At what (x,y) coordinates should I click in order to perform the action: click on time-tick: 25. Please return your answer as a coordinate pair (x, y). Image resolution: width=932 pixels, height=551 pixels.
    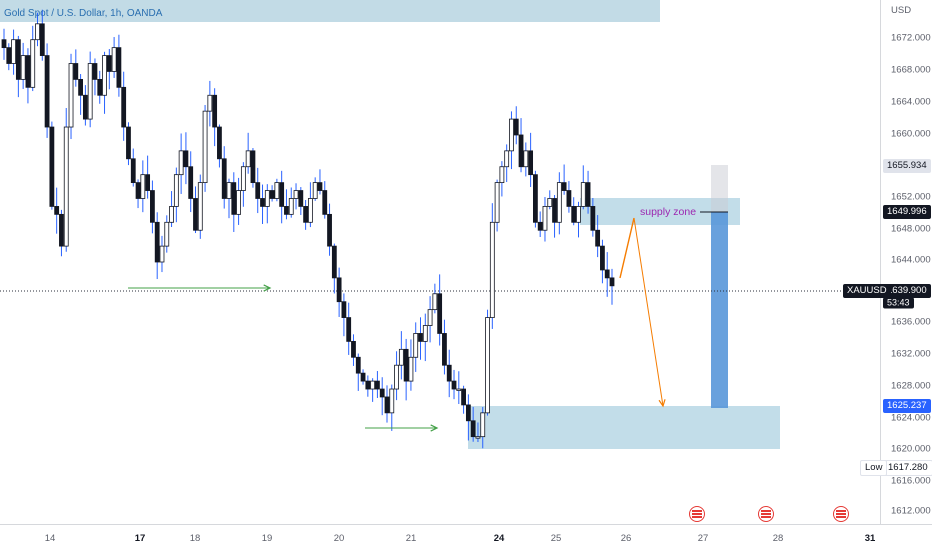
    Looking at the image, I should click on (556, 538).